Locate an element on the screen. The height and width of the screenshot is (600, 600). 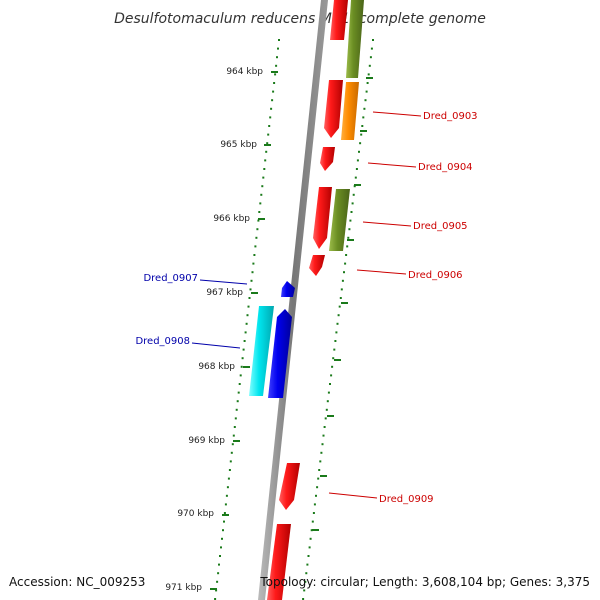
gene-label-dred-0903: Dred_0903 is located at coordinates (450, 116).